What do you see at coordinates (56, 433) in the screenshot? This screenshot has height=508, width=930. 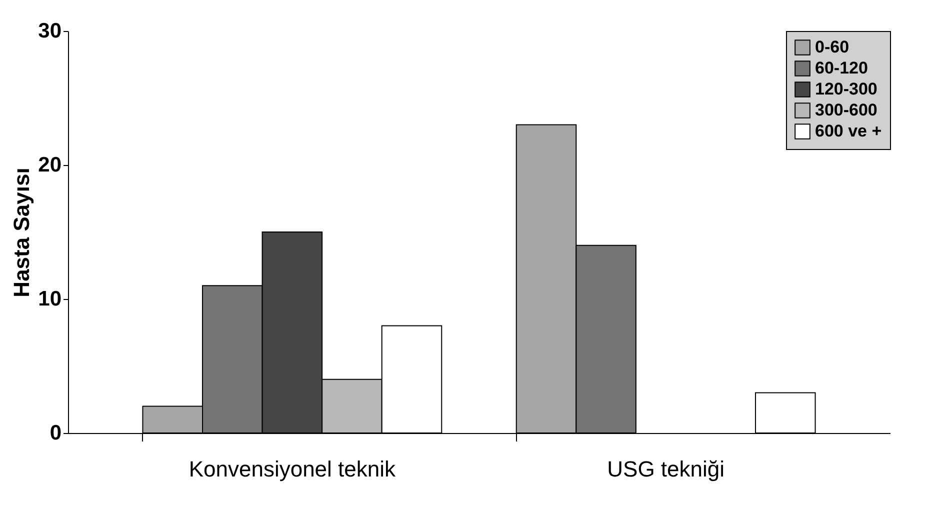 I see `y-tick-label: 0` at bounding box center [56, 433].